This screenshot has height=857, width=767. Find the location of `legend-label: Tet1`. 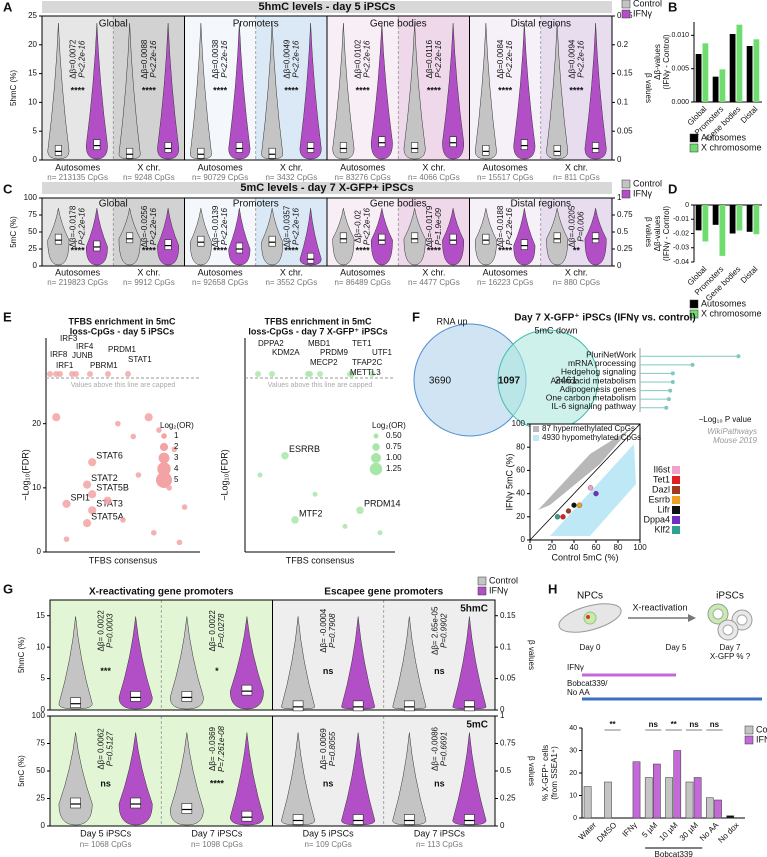

legend-label: Tet1 is located at coordinates (661, 479).